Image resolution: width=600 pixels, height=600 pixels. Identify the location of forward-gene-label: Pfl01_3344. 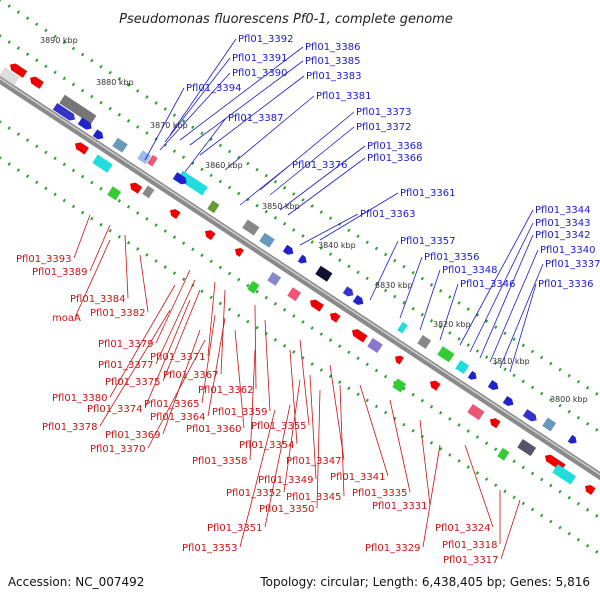
(563, 210).